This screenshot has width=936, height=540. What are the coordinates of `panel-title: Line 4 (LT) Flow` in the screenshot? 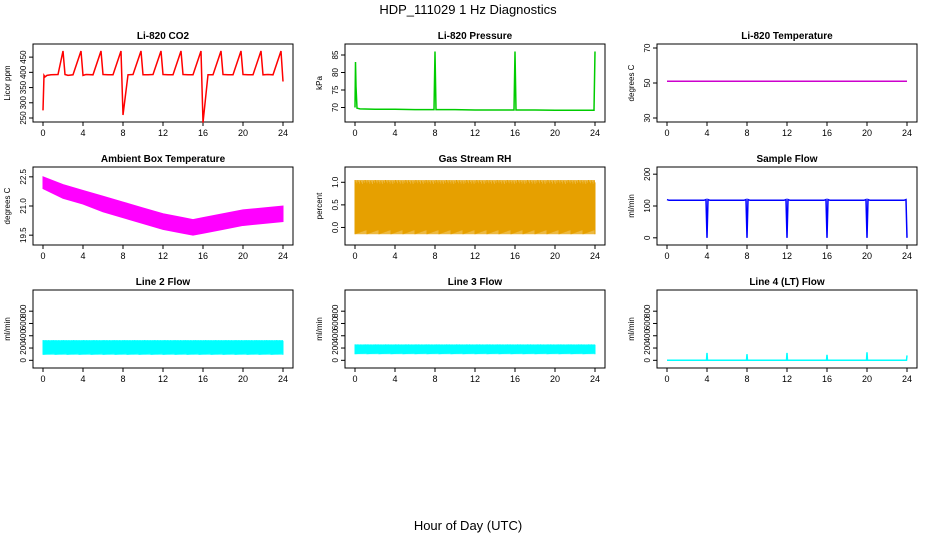 It's located at (787, 282).